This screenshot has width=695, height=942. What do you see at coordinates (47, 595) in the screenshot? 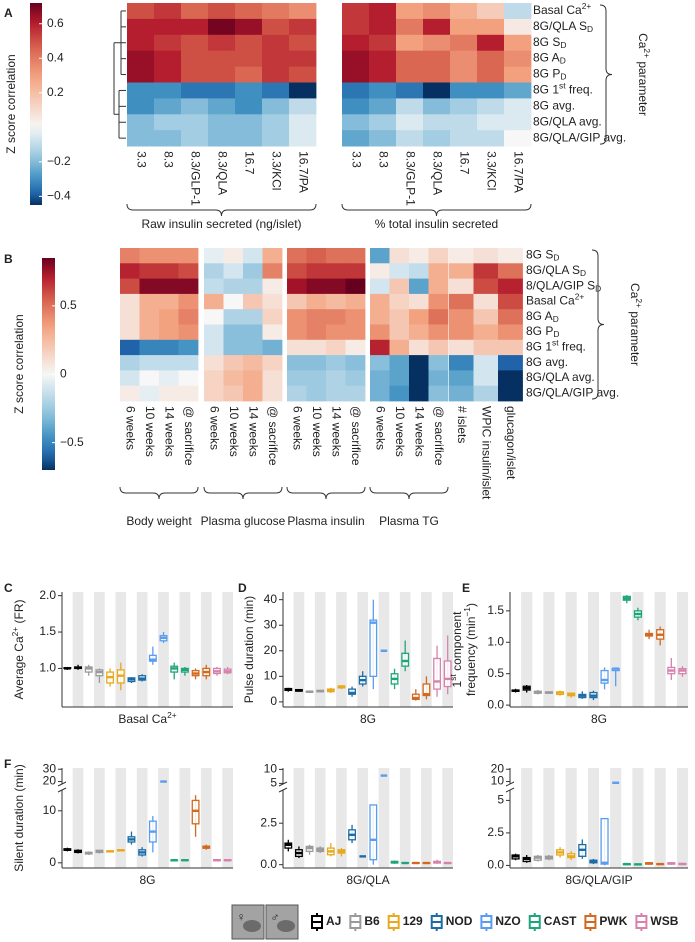
I see `y-tick-label: 2.0` at bounding box center [47, 595].